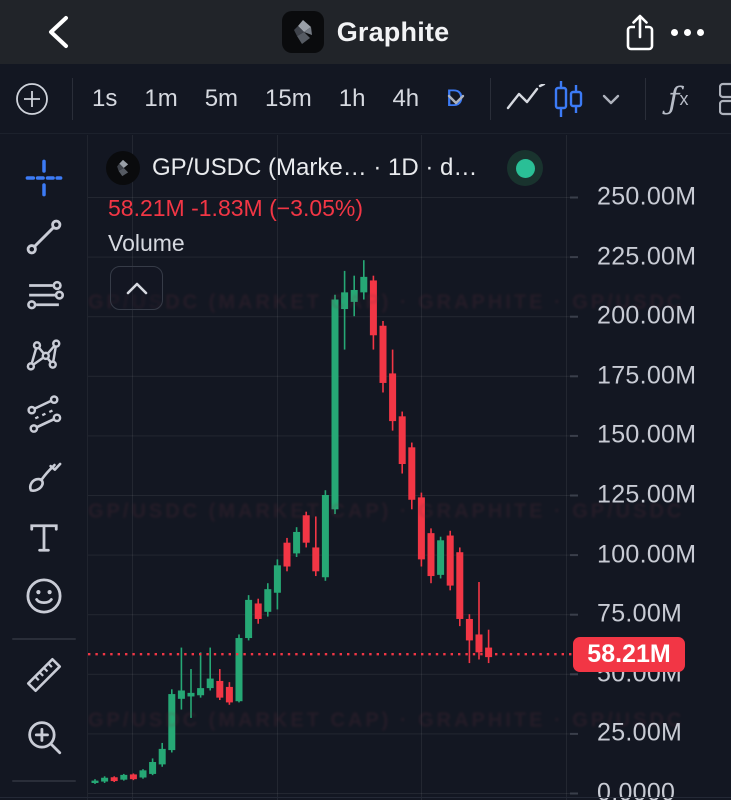 Image resolution: width=731 pixels, height=800 pixels. Describe the element at coordinates (302, 32) in the screenshot. I see `app-logo-icon` at that location.